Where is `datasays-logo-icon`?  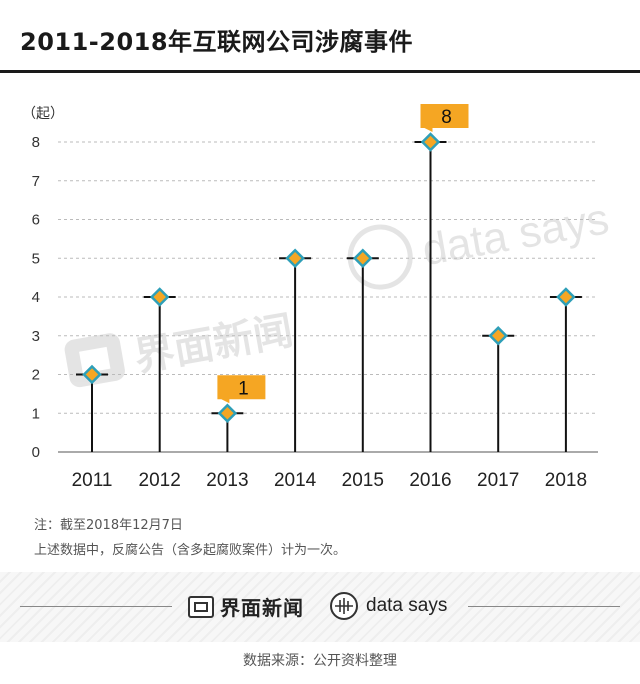 datasays-logo-icon is located at coordinates (344, 606).